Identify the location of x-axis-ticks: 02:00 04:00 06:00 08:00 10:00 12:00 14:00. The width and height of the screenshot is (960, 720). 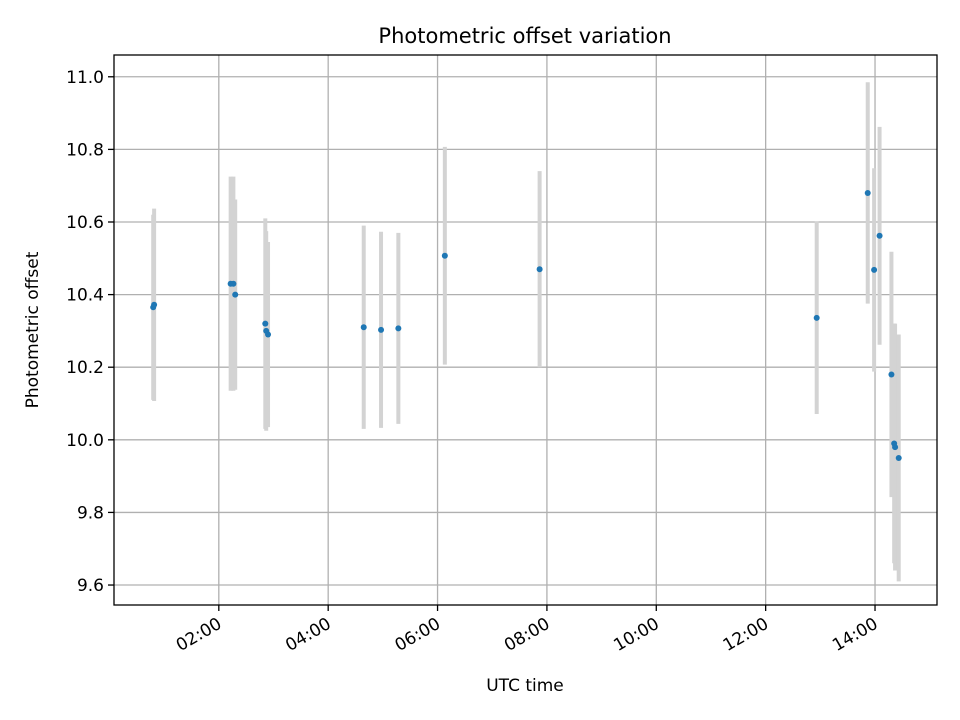
(527, 630).